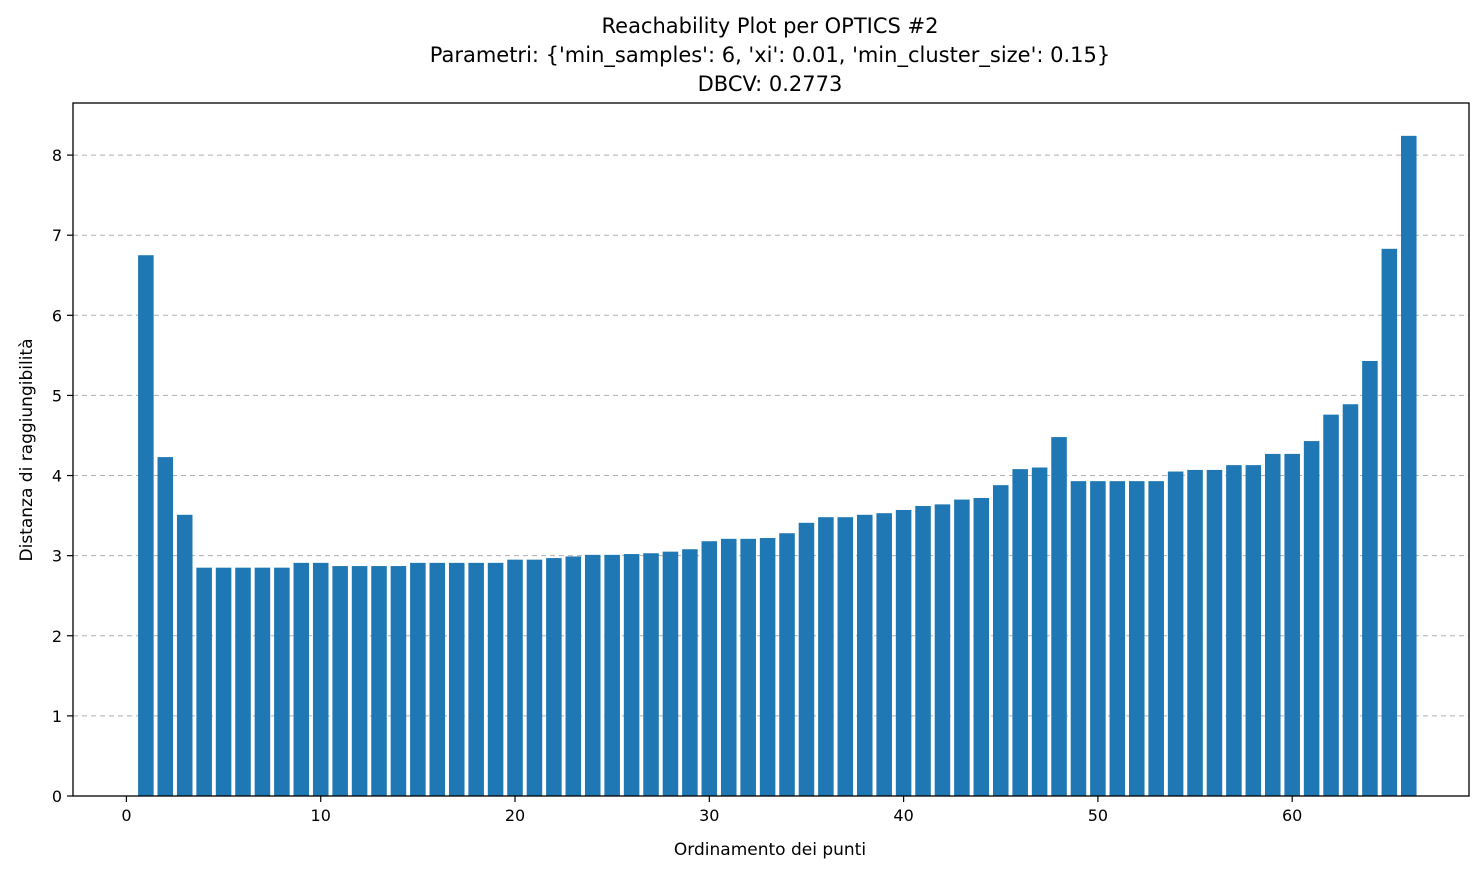 Image resolution: width=1482 pixels, height=874 pixels. Describe the element at coordinates (770, 26) in the screenshot. I see `chart-title-line-1: Reachability Plot per OPTICS #2` at that location.